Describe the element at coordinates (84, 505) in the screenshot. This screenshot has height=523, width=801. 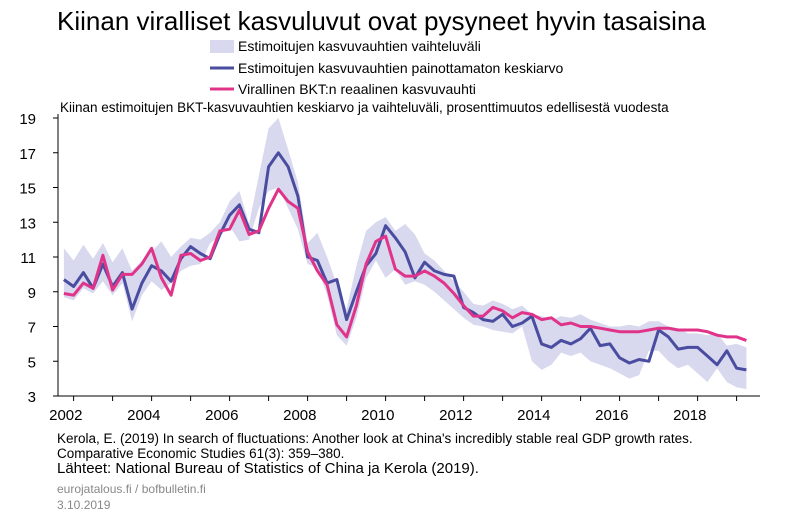
I see `footer-date: 3.10.2019` at that location.